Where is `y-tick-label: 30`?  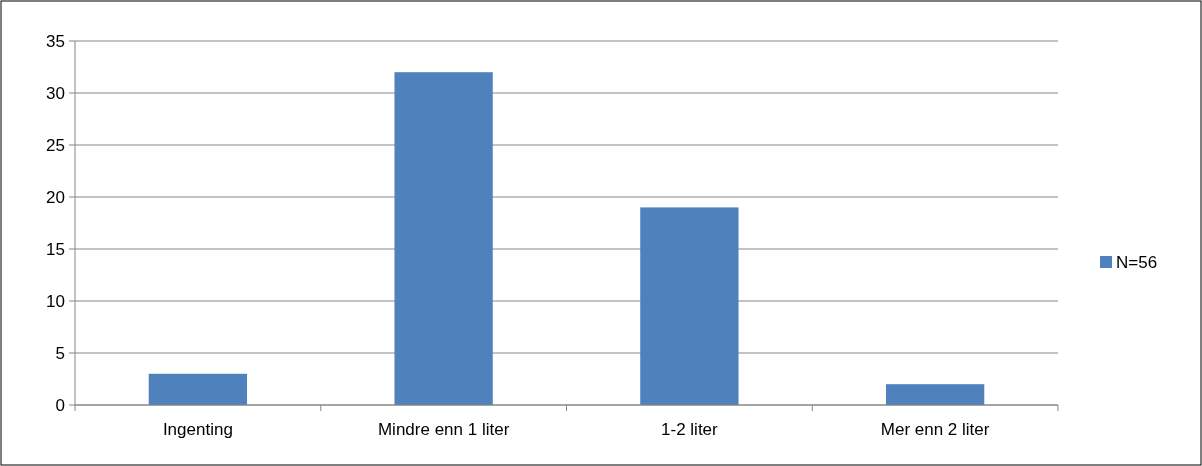 y-tick-label: 30 is located at coordinates (55, 93).